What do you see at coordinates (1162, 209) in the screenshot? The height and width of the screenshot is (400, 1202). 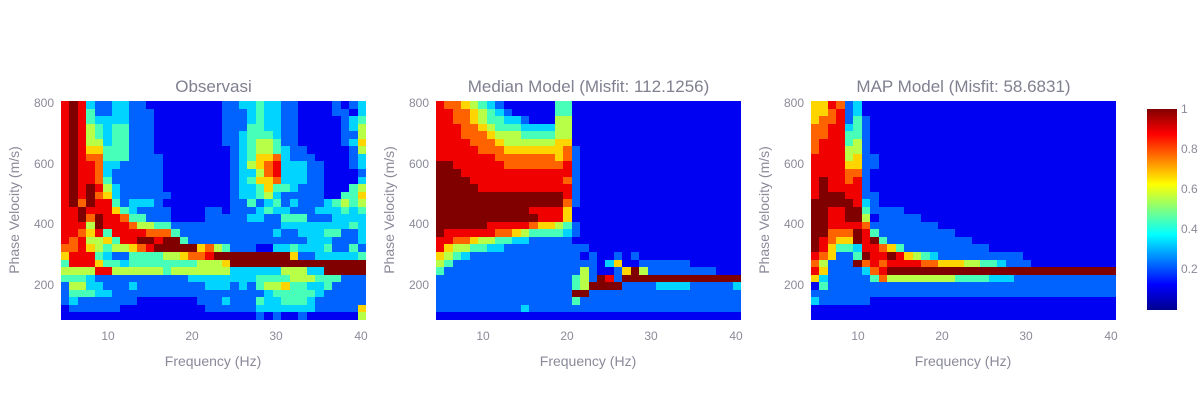 I see `colorbar` at bounding box center [1162, 209].